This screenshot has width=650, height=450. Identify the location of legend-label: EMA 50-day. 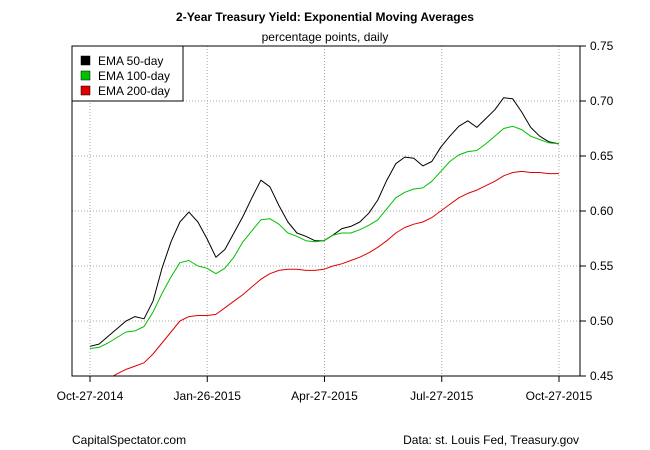
(130, 61).